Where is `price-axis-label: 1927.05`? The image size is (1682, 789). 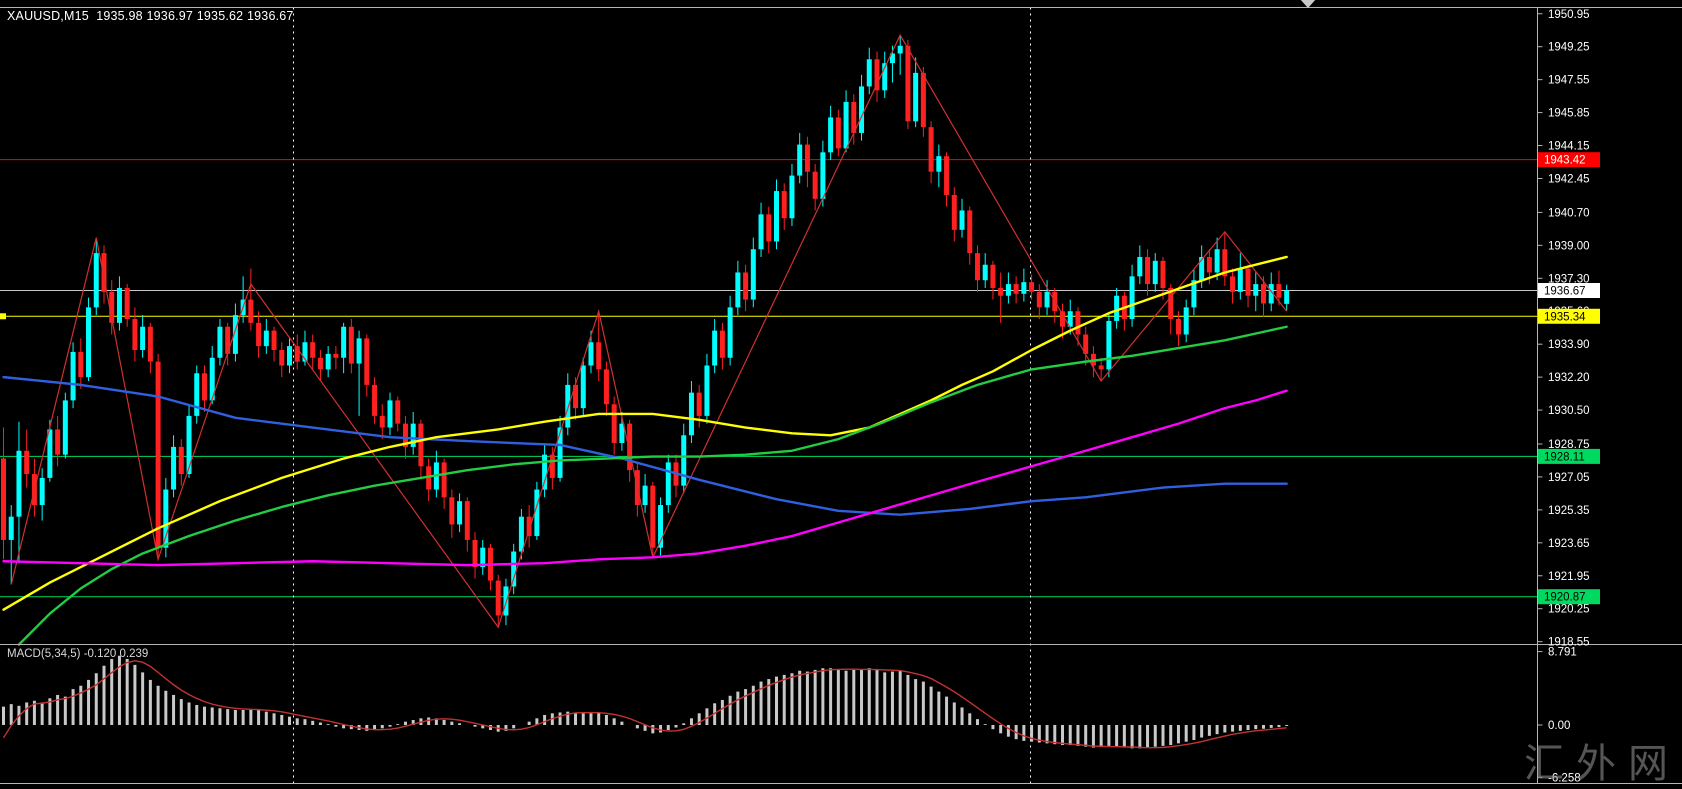 price-axis-label: 1927.05 is located at coordinates (1569, 478).